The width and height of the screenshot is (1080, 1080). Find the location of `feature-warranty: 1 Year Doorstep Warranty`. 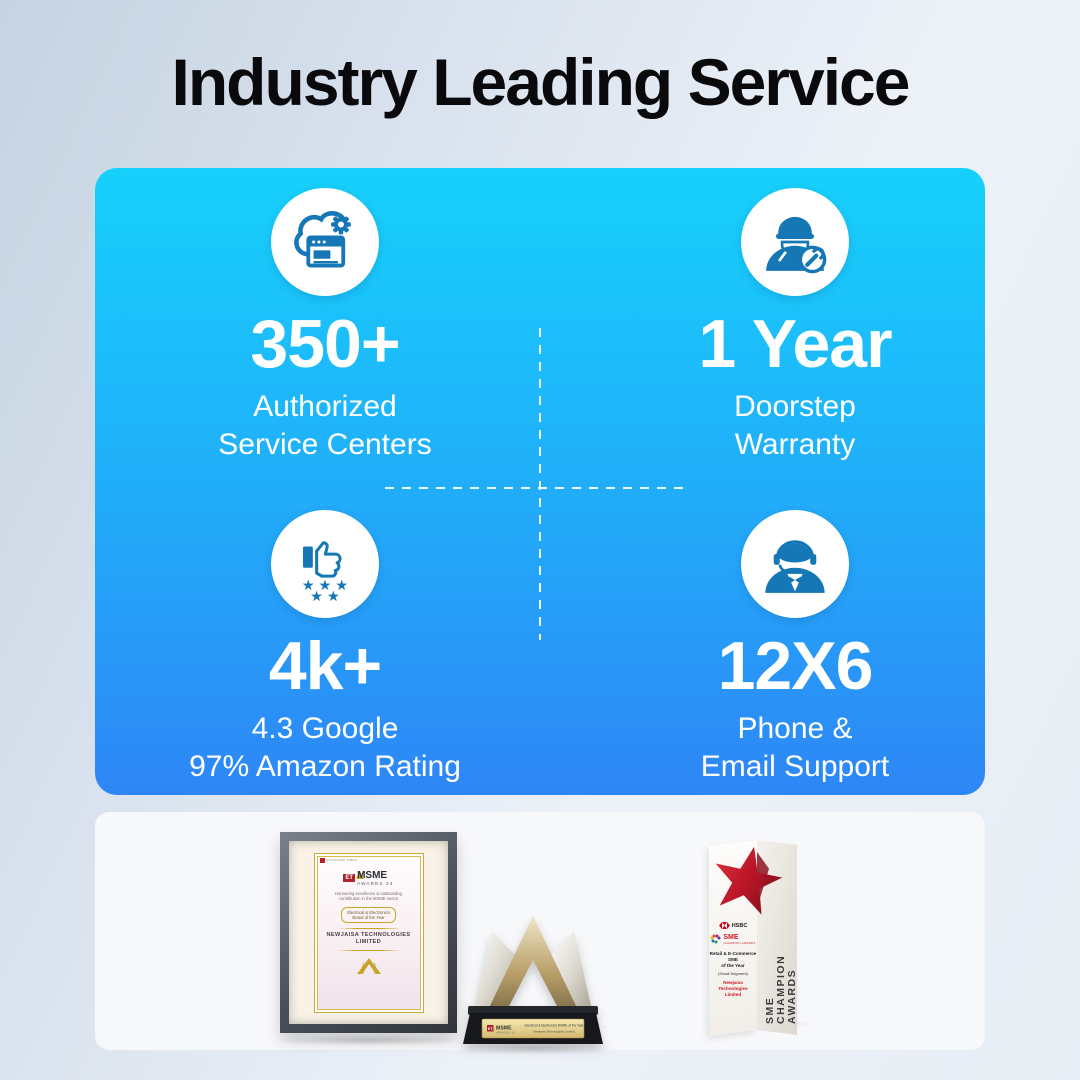

feature-warranty: 1 Year Doorstep Warranty is located at coordinates (795, 326).